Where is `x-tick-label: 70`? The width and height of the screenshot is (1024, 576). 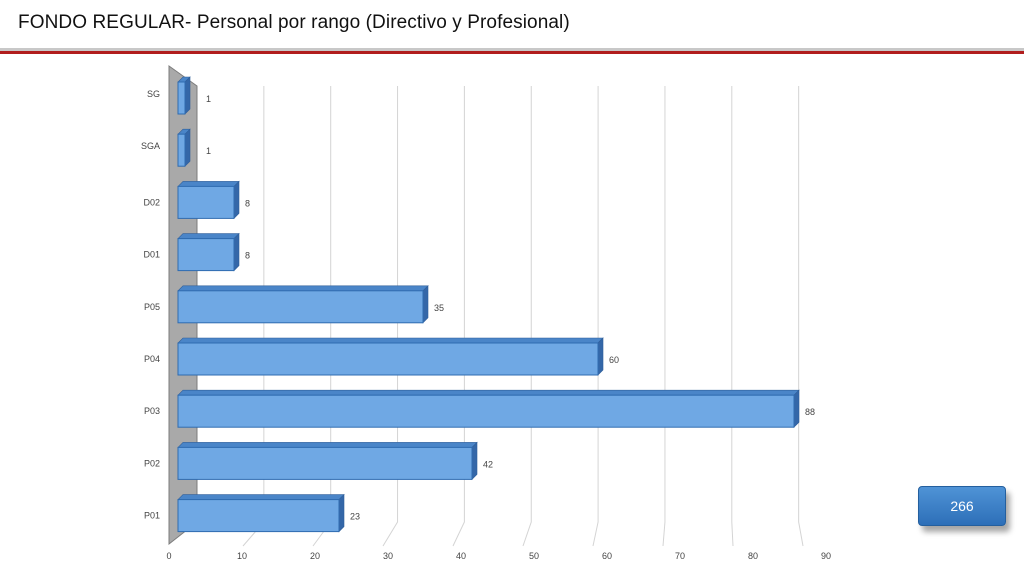 x-tick-label: 70 is located at coordinates (680, 556).